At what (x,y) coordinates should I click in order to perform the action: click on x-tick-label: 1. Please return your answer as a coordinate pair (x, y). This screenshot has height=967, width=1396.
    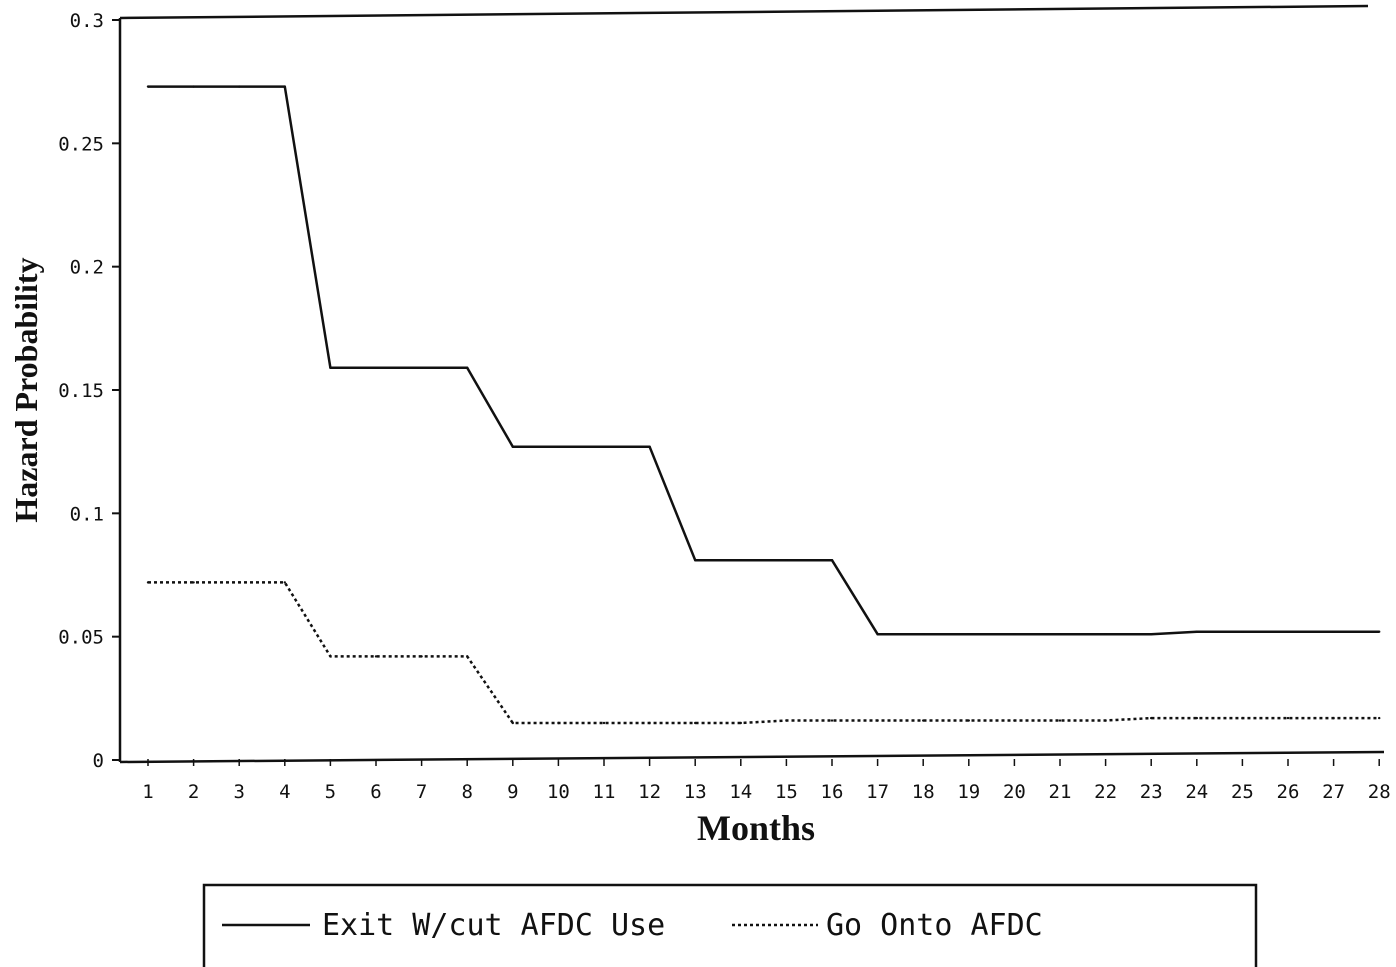
    Looking at the image, I should click on (147, 792).